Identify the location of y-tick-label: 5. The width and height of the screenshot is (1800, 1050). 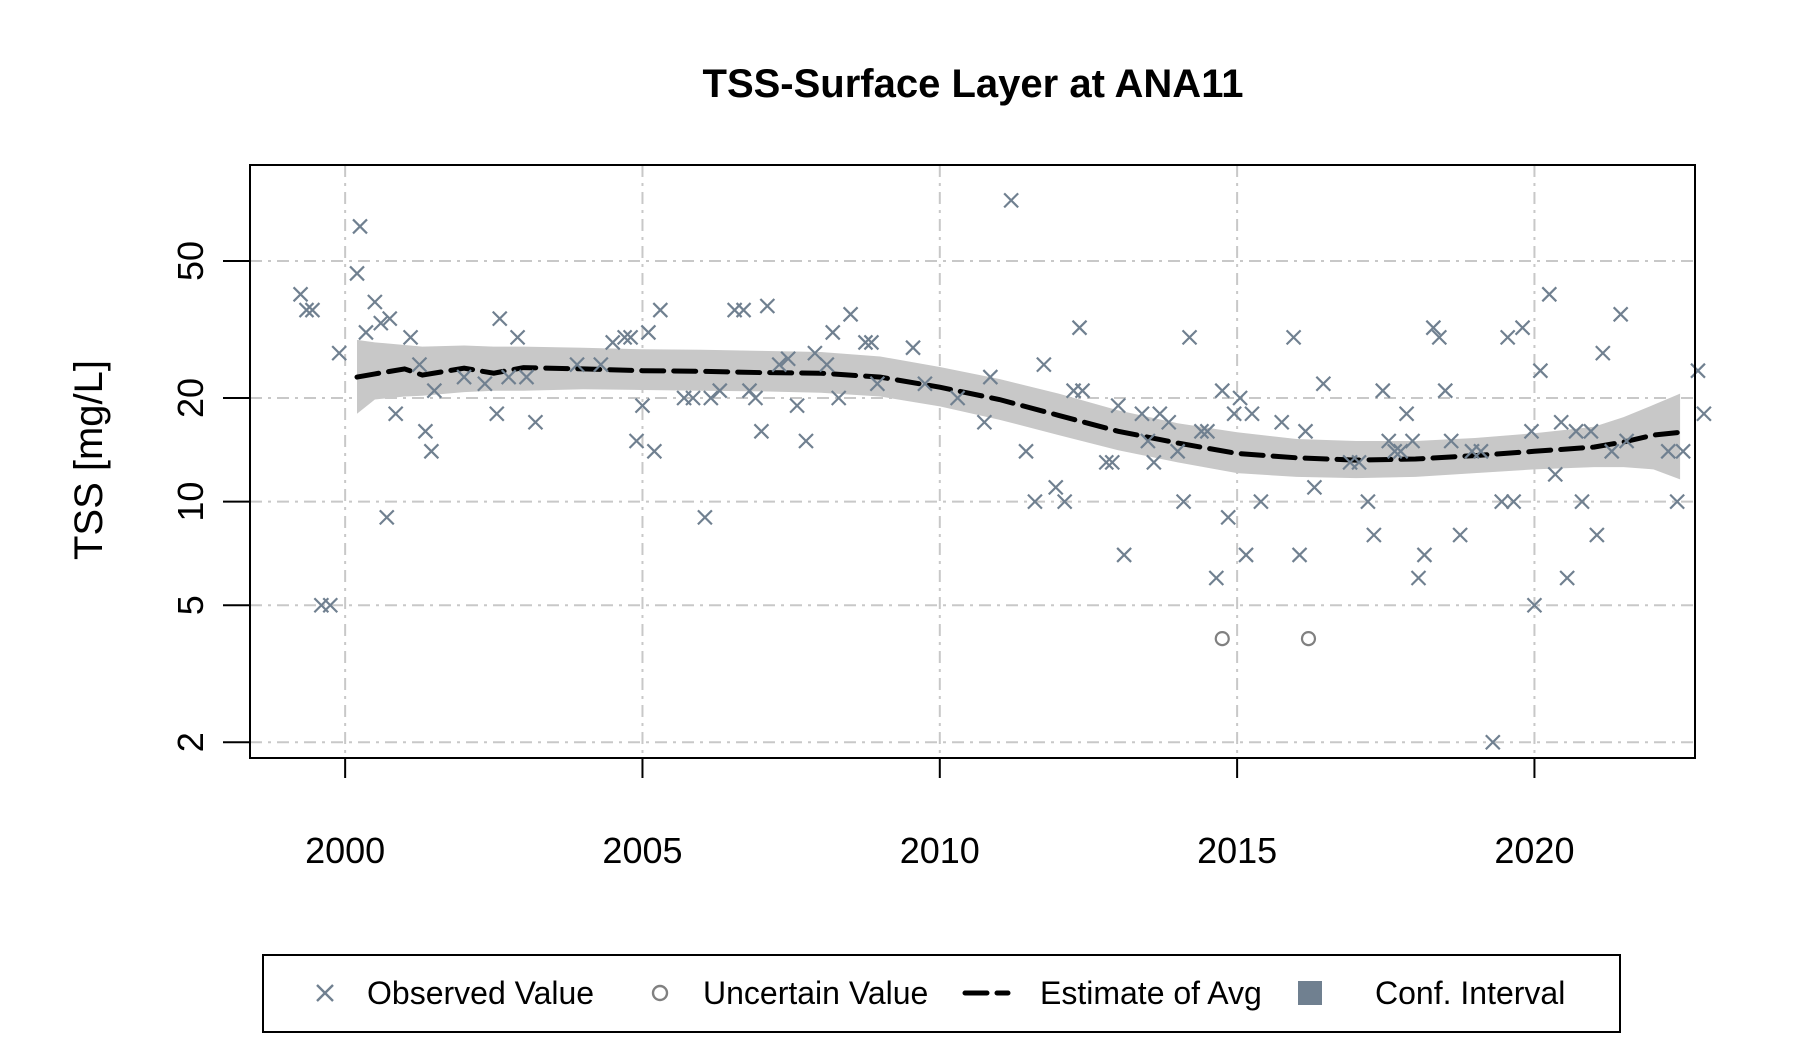
(190, 605).